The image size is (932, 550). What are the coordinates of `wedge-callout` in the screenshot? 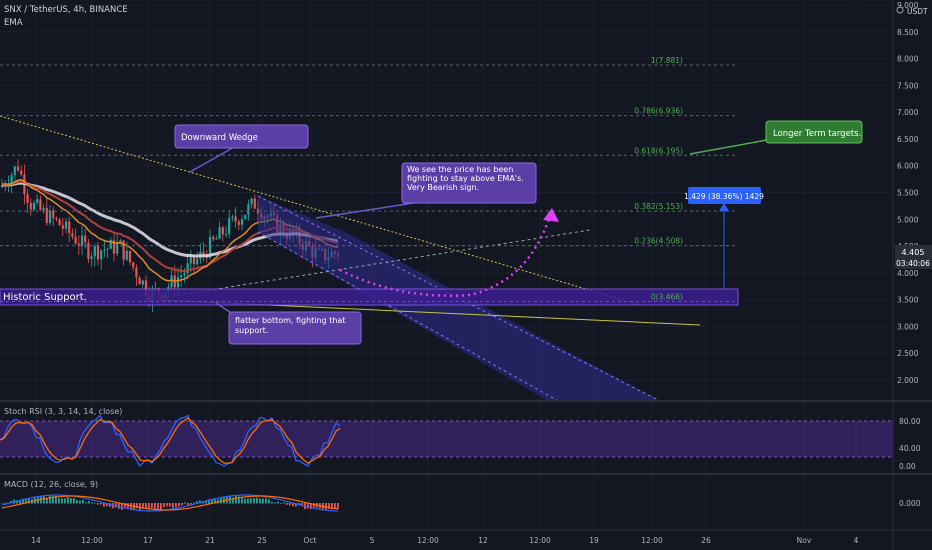 It's located at (241, 136).